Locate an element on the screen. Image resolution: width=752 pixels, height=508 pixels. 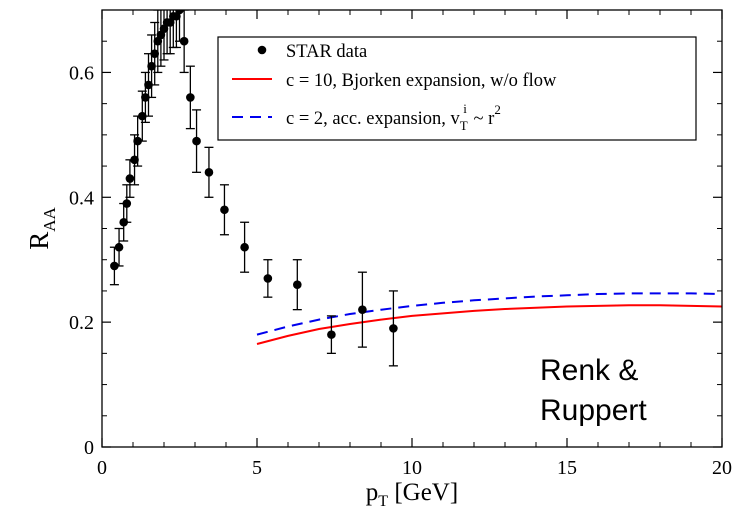
y-tick-label: 0.4 is located at coordinates (81, 198).